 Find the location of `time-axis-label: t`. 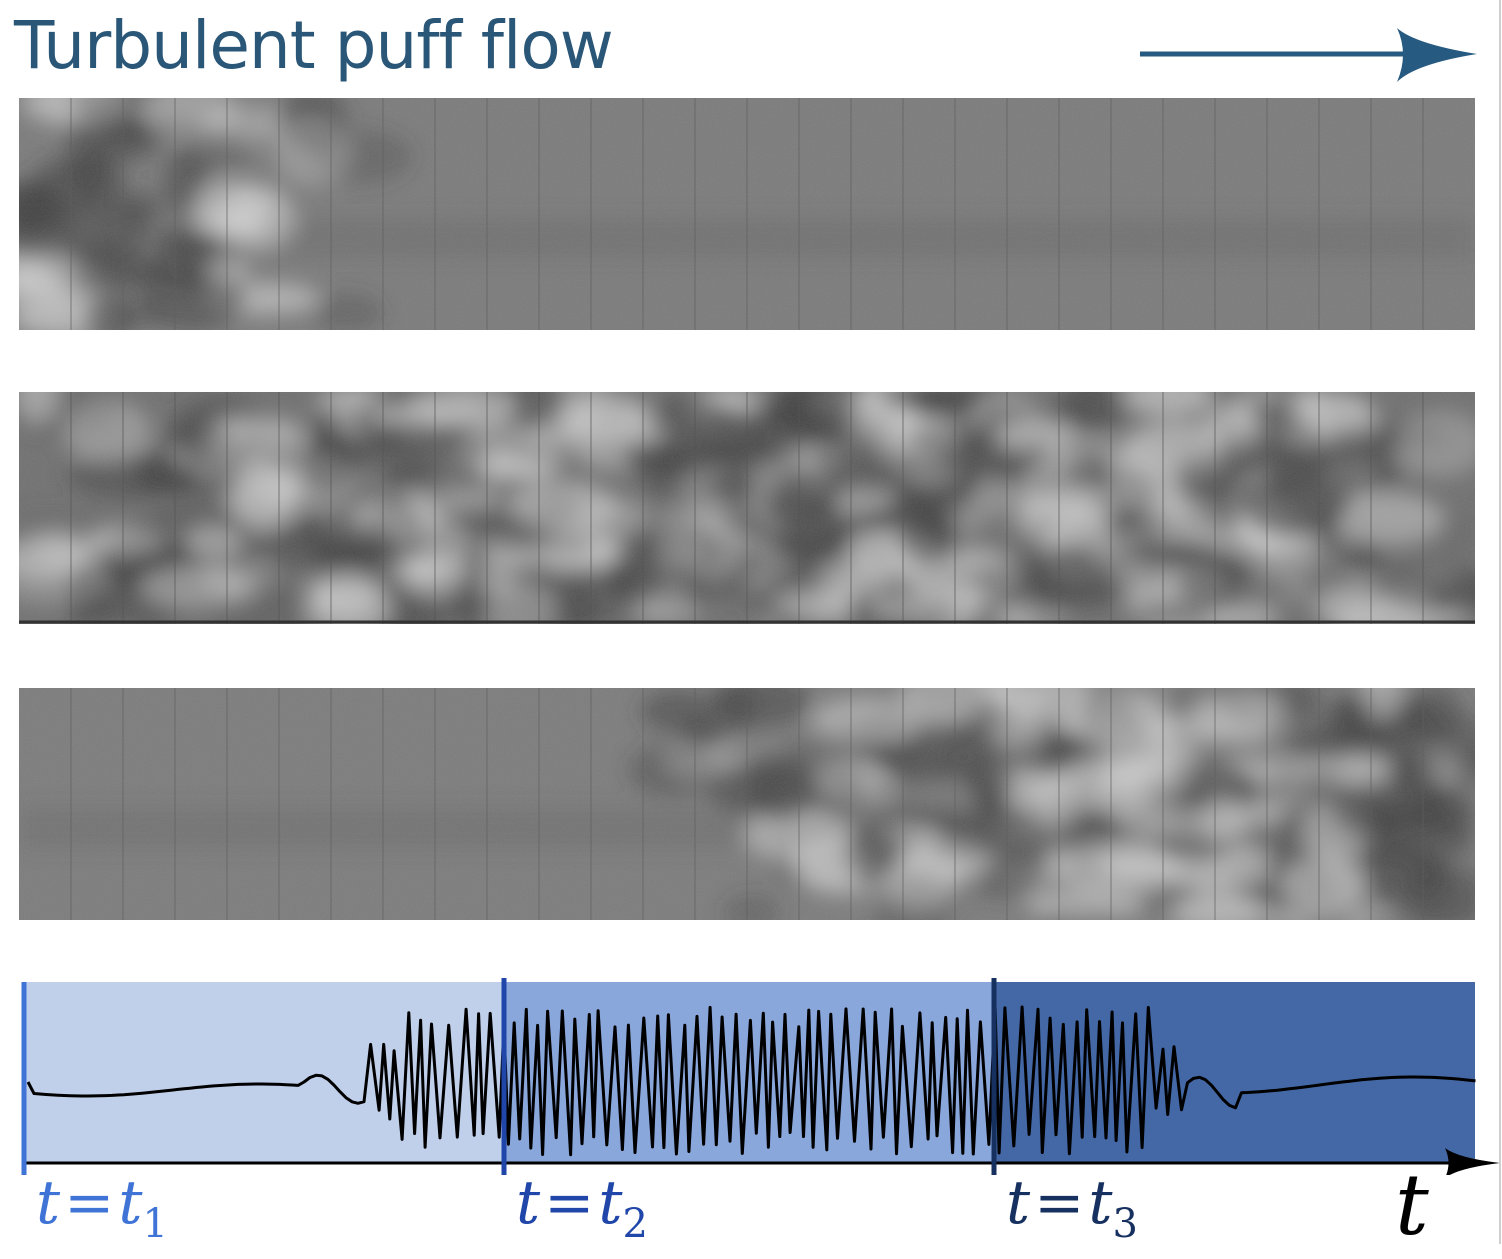

time-axis-label: t is located at coordinates (1412, 1205).